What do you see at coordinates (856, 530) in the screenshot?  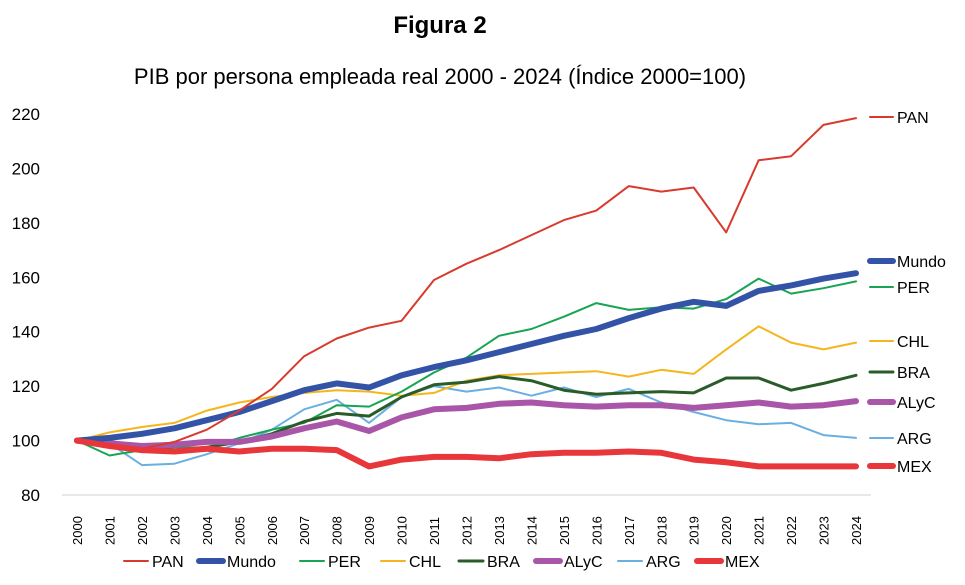 I see `x-tick-label: 2024` at bounding box center [856, 530].